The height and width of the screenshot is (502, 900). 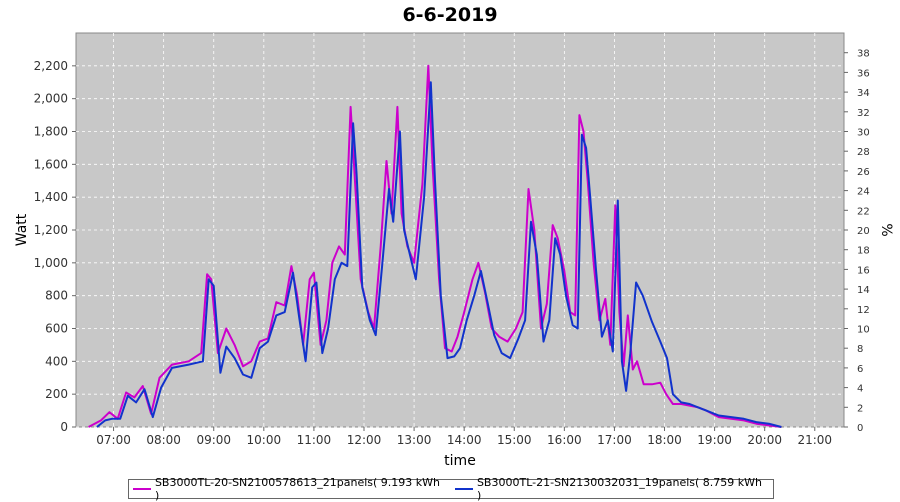 I want to click on x-tick-label: 18:00, so click(x=664, y=440).